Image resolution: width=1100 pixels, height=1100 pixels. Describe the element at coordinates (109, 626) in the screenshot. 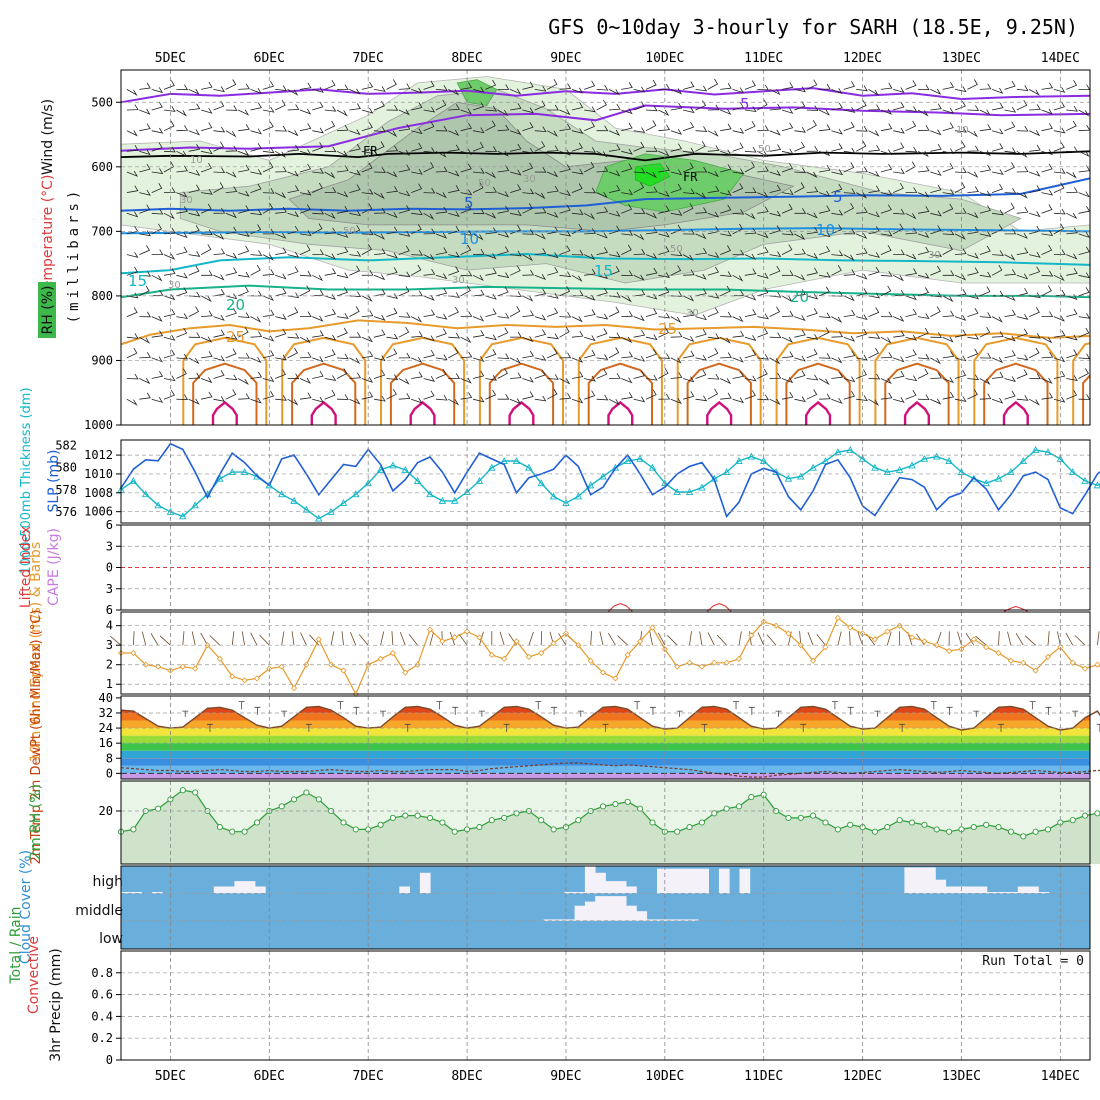

I see `wind10m-tick-label: 4` at that location.